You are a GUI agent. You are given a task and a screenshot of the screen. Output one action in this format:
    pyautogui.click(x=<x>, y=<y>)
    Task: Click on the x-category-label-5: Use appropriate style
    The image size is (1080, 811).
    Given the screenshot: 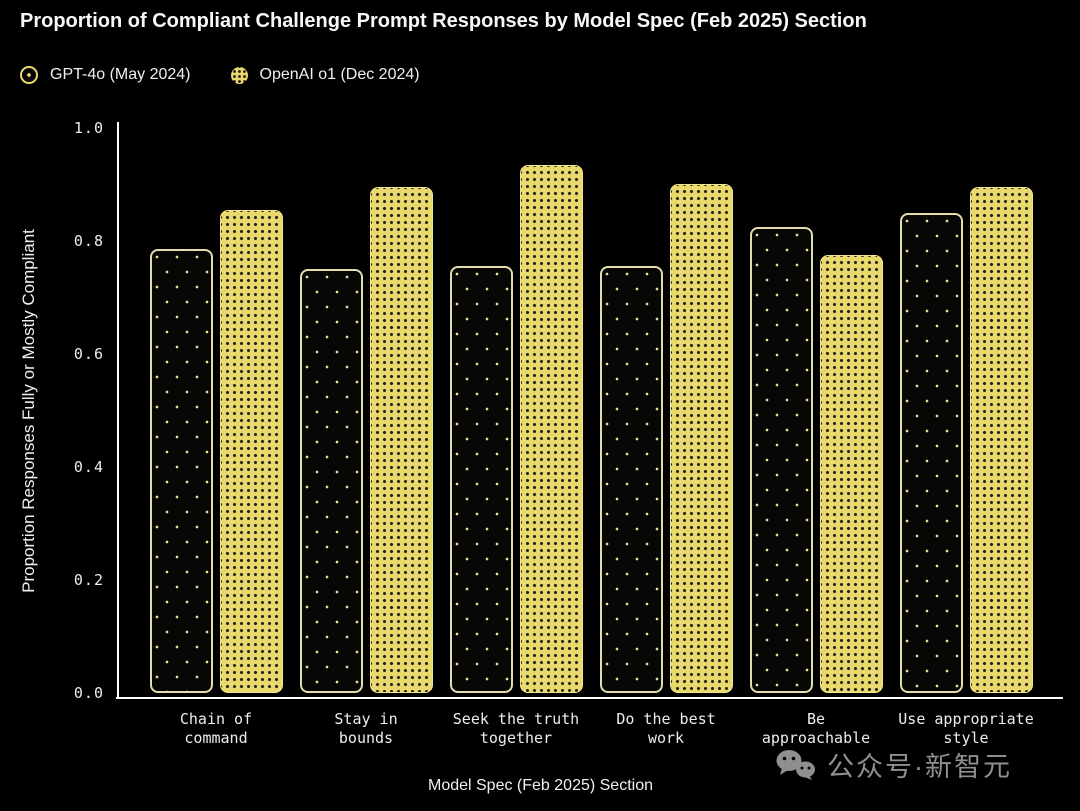 What is the action you would take?
    pyautogui.click(x=966, y=728)
    